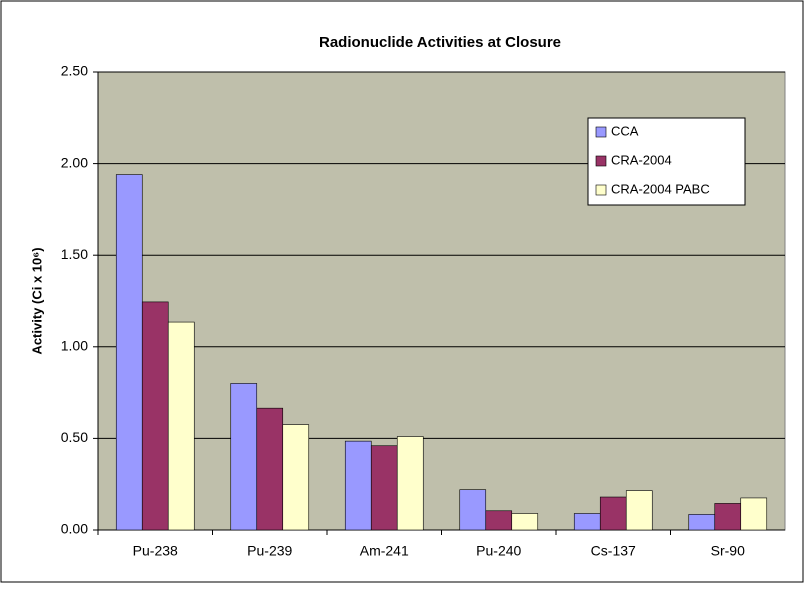 This screenshot has height=591, width=810. What do you see at coordinates (74, 254) in the screenshot?
I see `y-tick-label: 1.50` at bounding box center [74, 254].